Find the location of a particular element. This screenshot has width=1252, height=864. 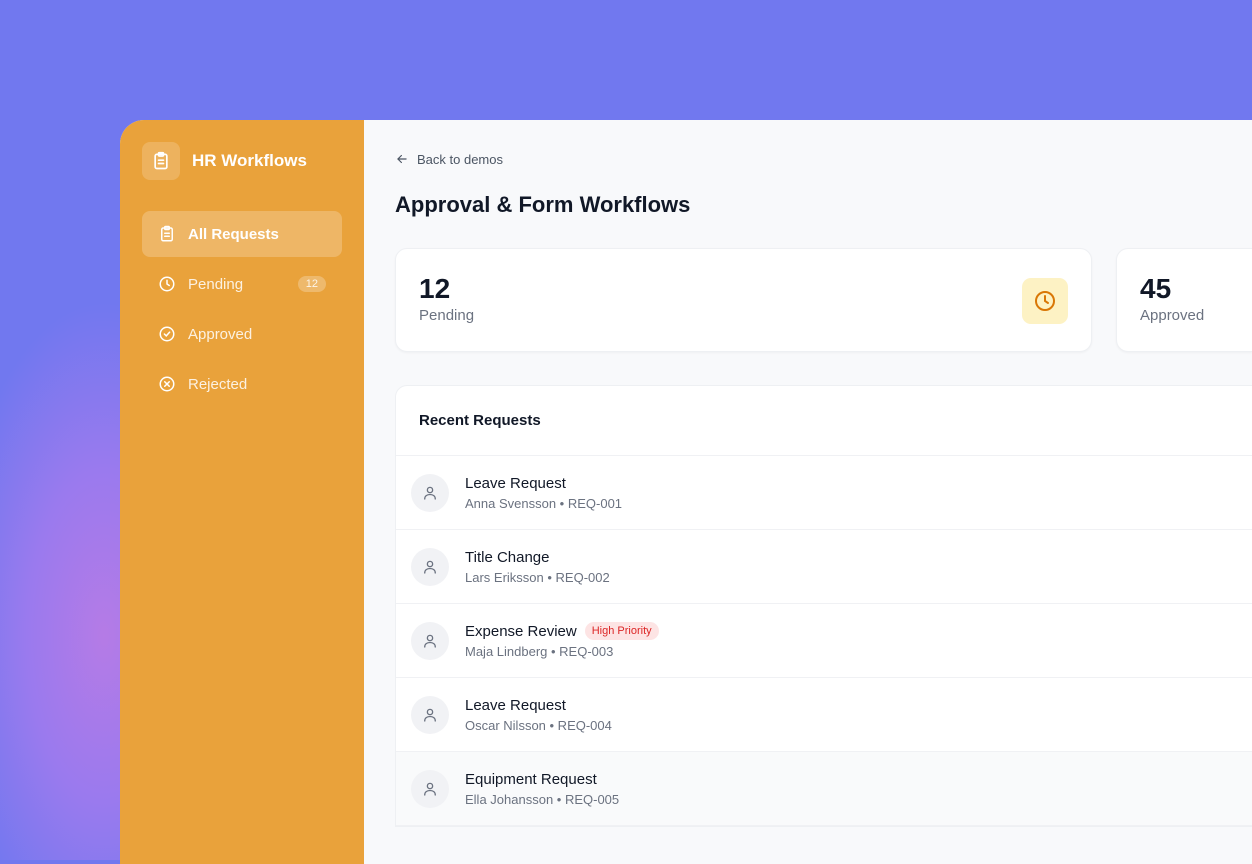

brand: HR Workflows is located at coordinates (242, 161).